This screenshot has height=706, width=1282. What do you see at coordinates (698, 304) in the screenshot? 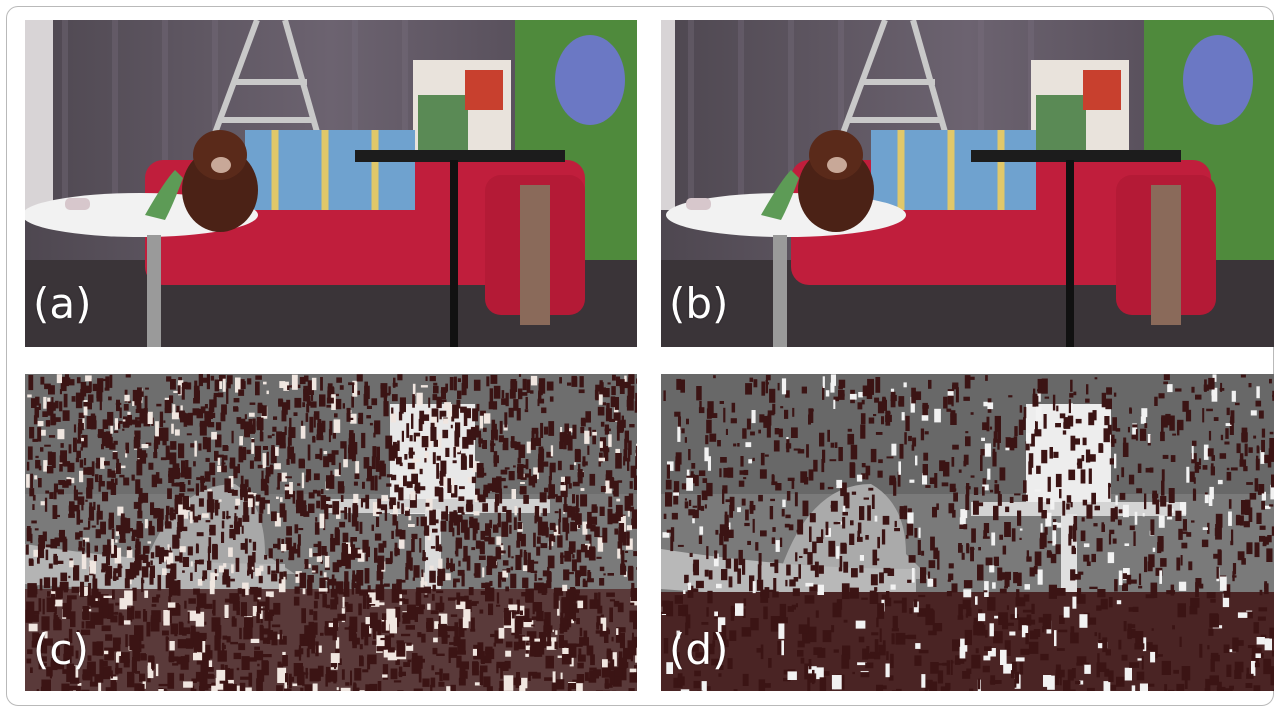
I see `panel-label-b: (b)` at bounding box center [698, 304].